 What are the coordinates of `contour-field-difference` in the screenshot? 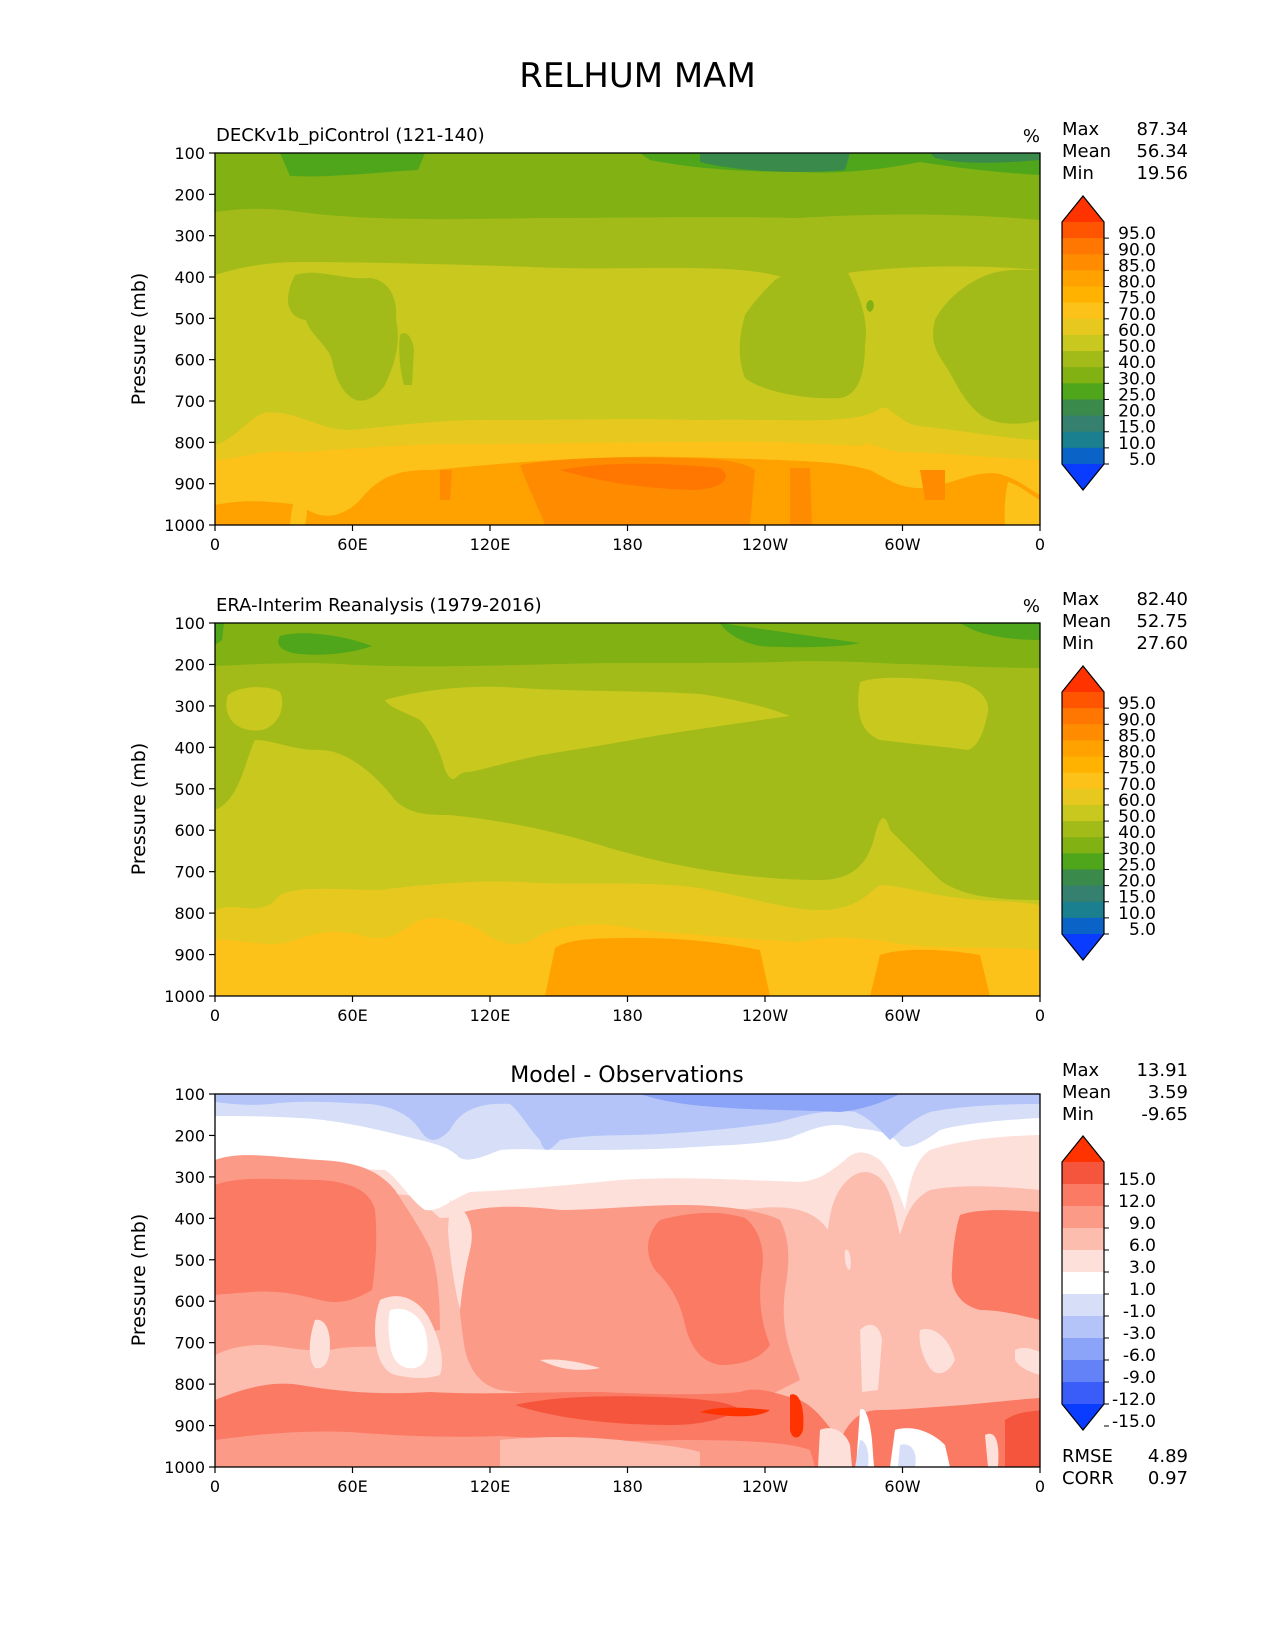 It's located at (627, 1280).